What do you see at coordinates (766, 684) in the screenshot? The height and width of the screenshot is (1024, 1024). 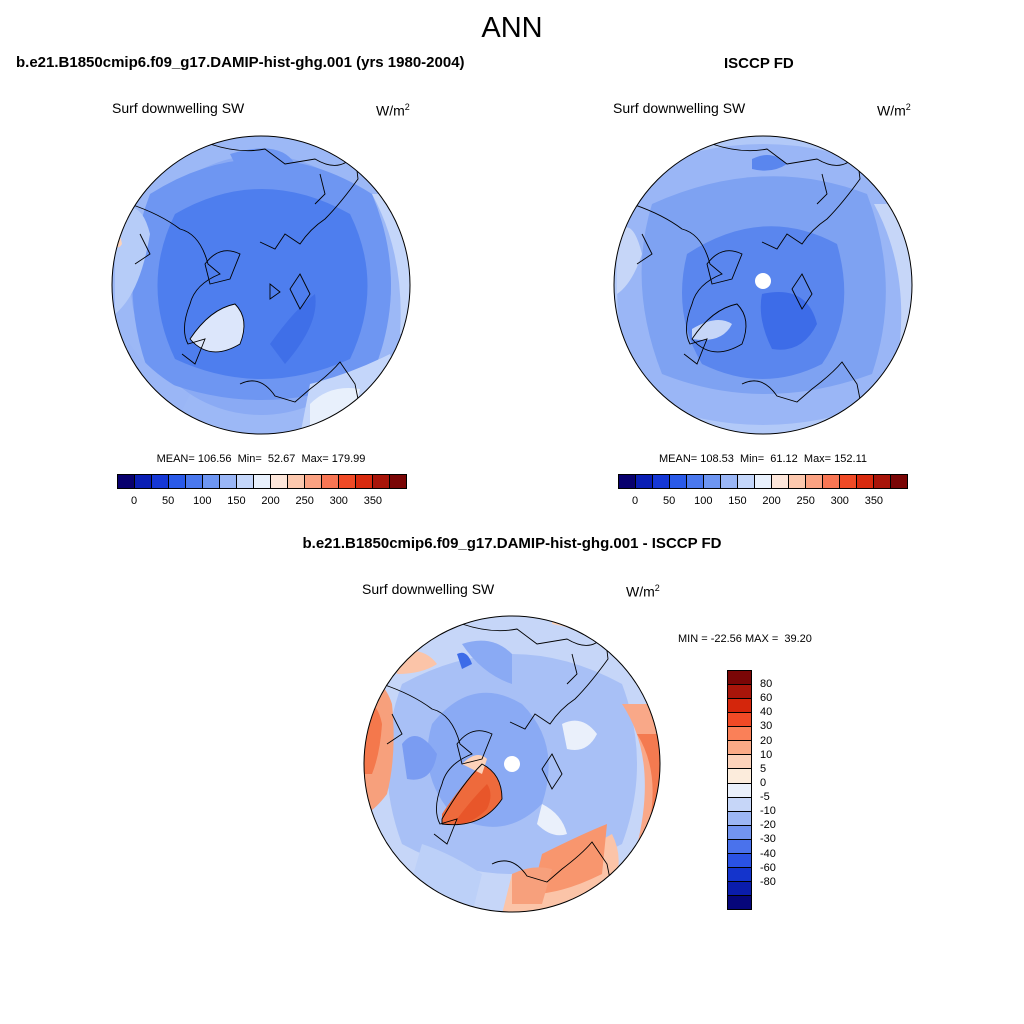 I see `colorbar-tick-label: 80` at bounding box center [766, 684].